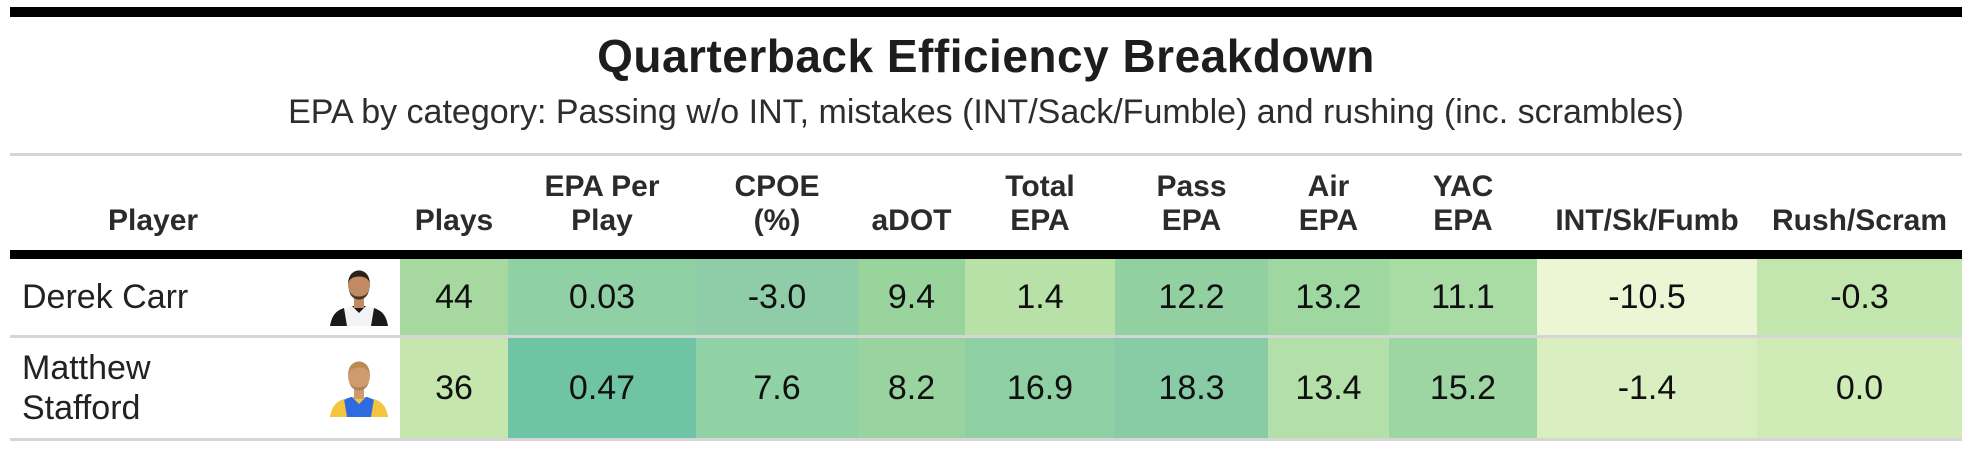 This screenshot has width=1972, height=465. I want to click on stat-cell-cpoe_pct: 7.6, so click(777, 388).